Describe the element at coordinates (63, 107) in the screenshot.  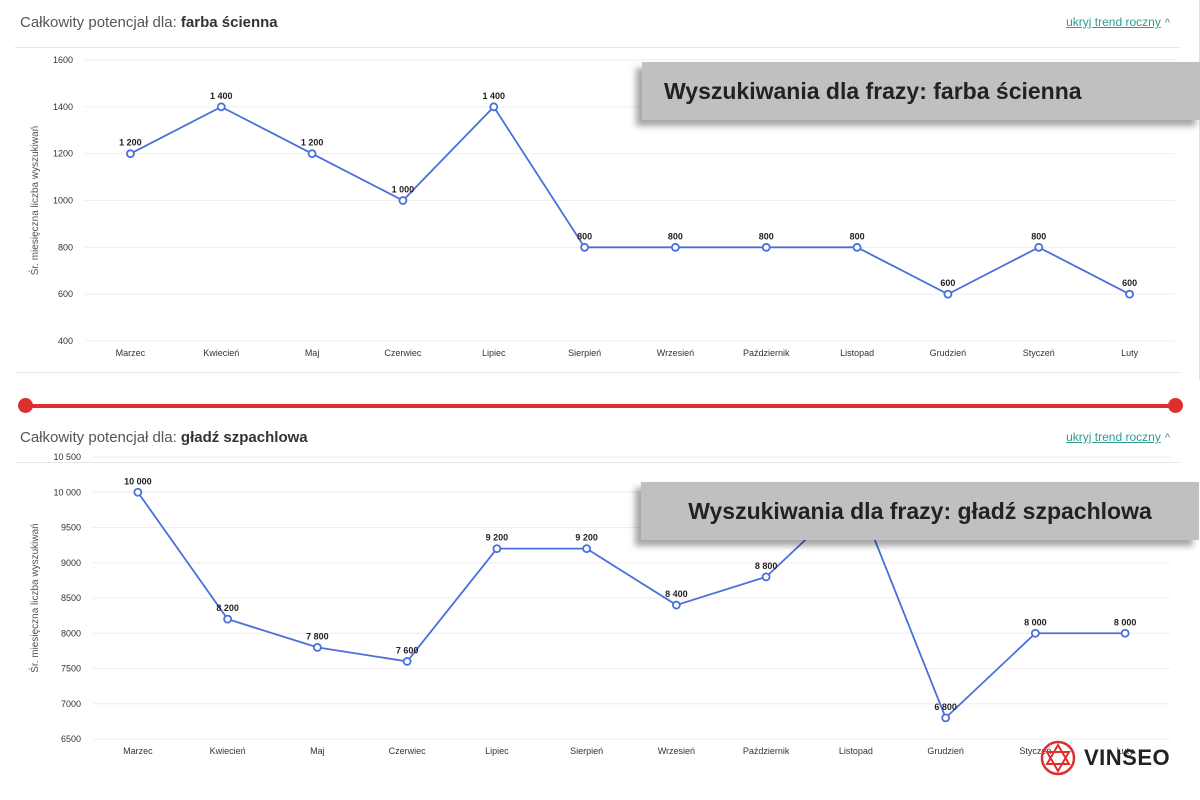
I see `y-tick-label: 1400` at that location.